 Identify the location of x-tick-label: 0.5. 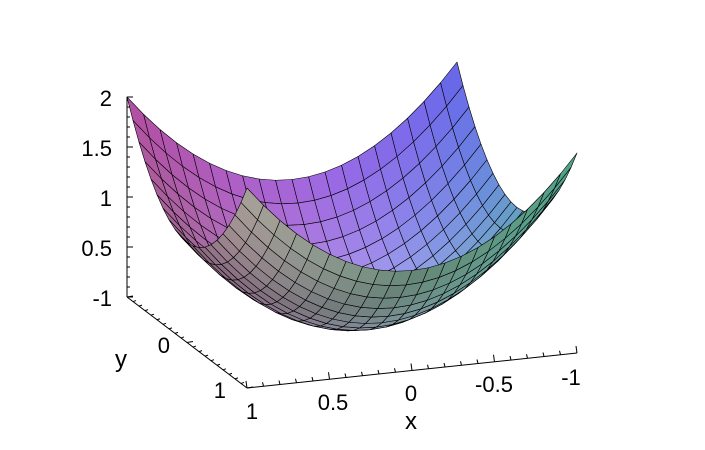
(333, 402).